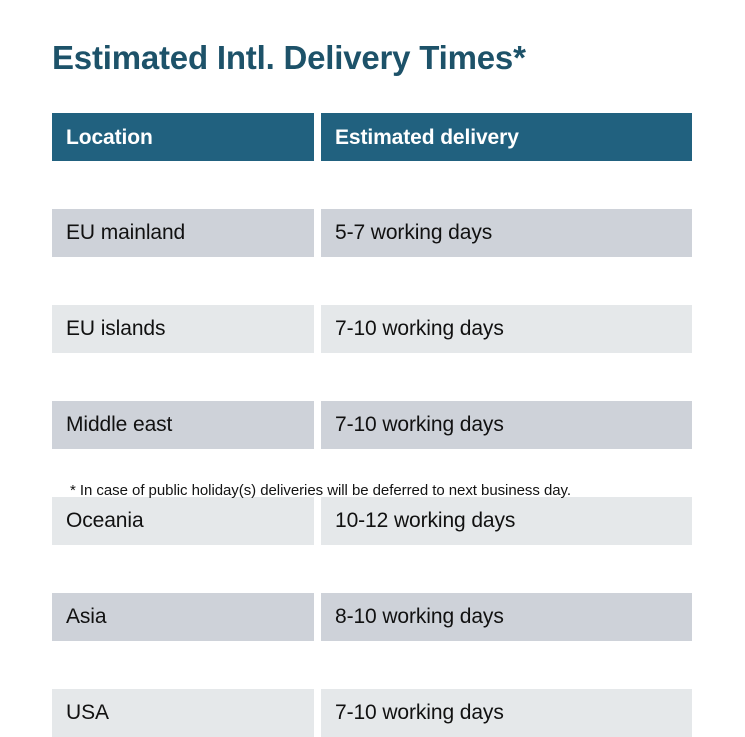 The image size is (745, 737). What do you see at coordinates (183, 425) in the screenshot?
I see `cell-location: Middle east` at bounding box center [183, 425].